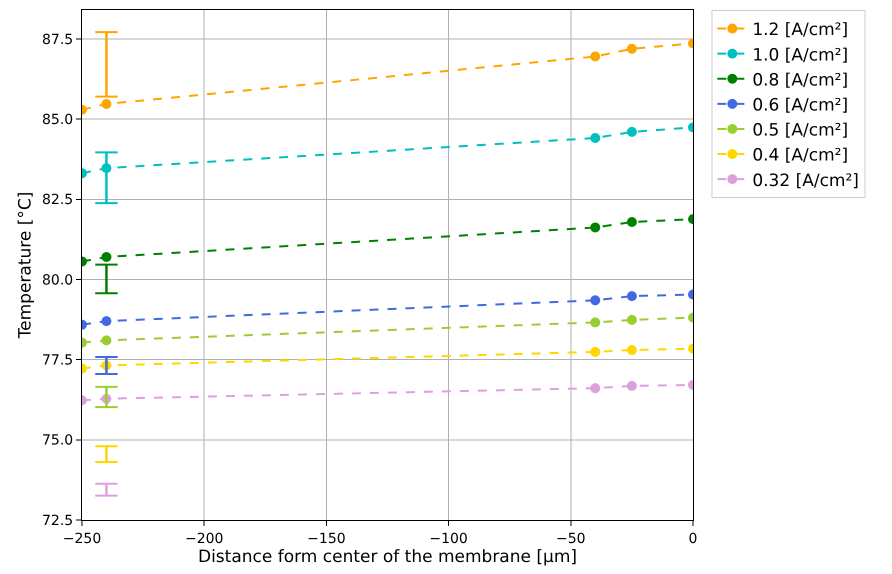 The image size is (892, 574). What do you see at coordinates (800, 80) in the screenshot?
I see `legend-label: 0.8 [A/cm²]` at bounding box center [800, 80].